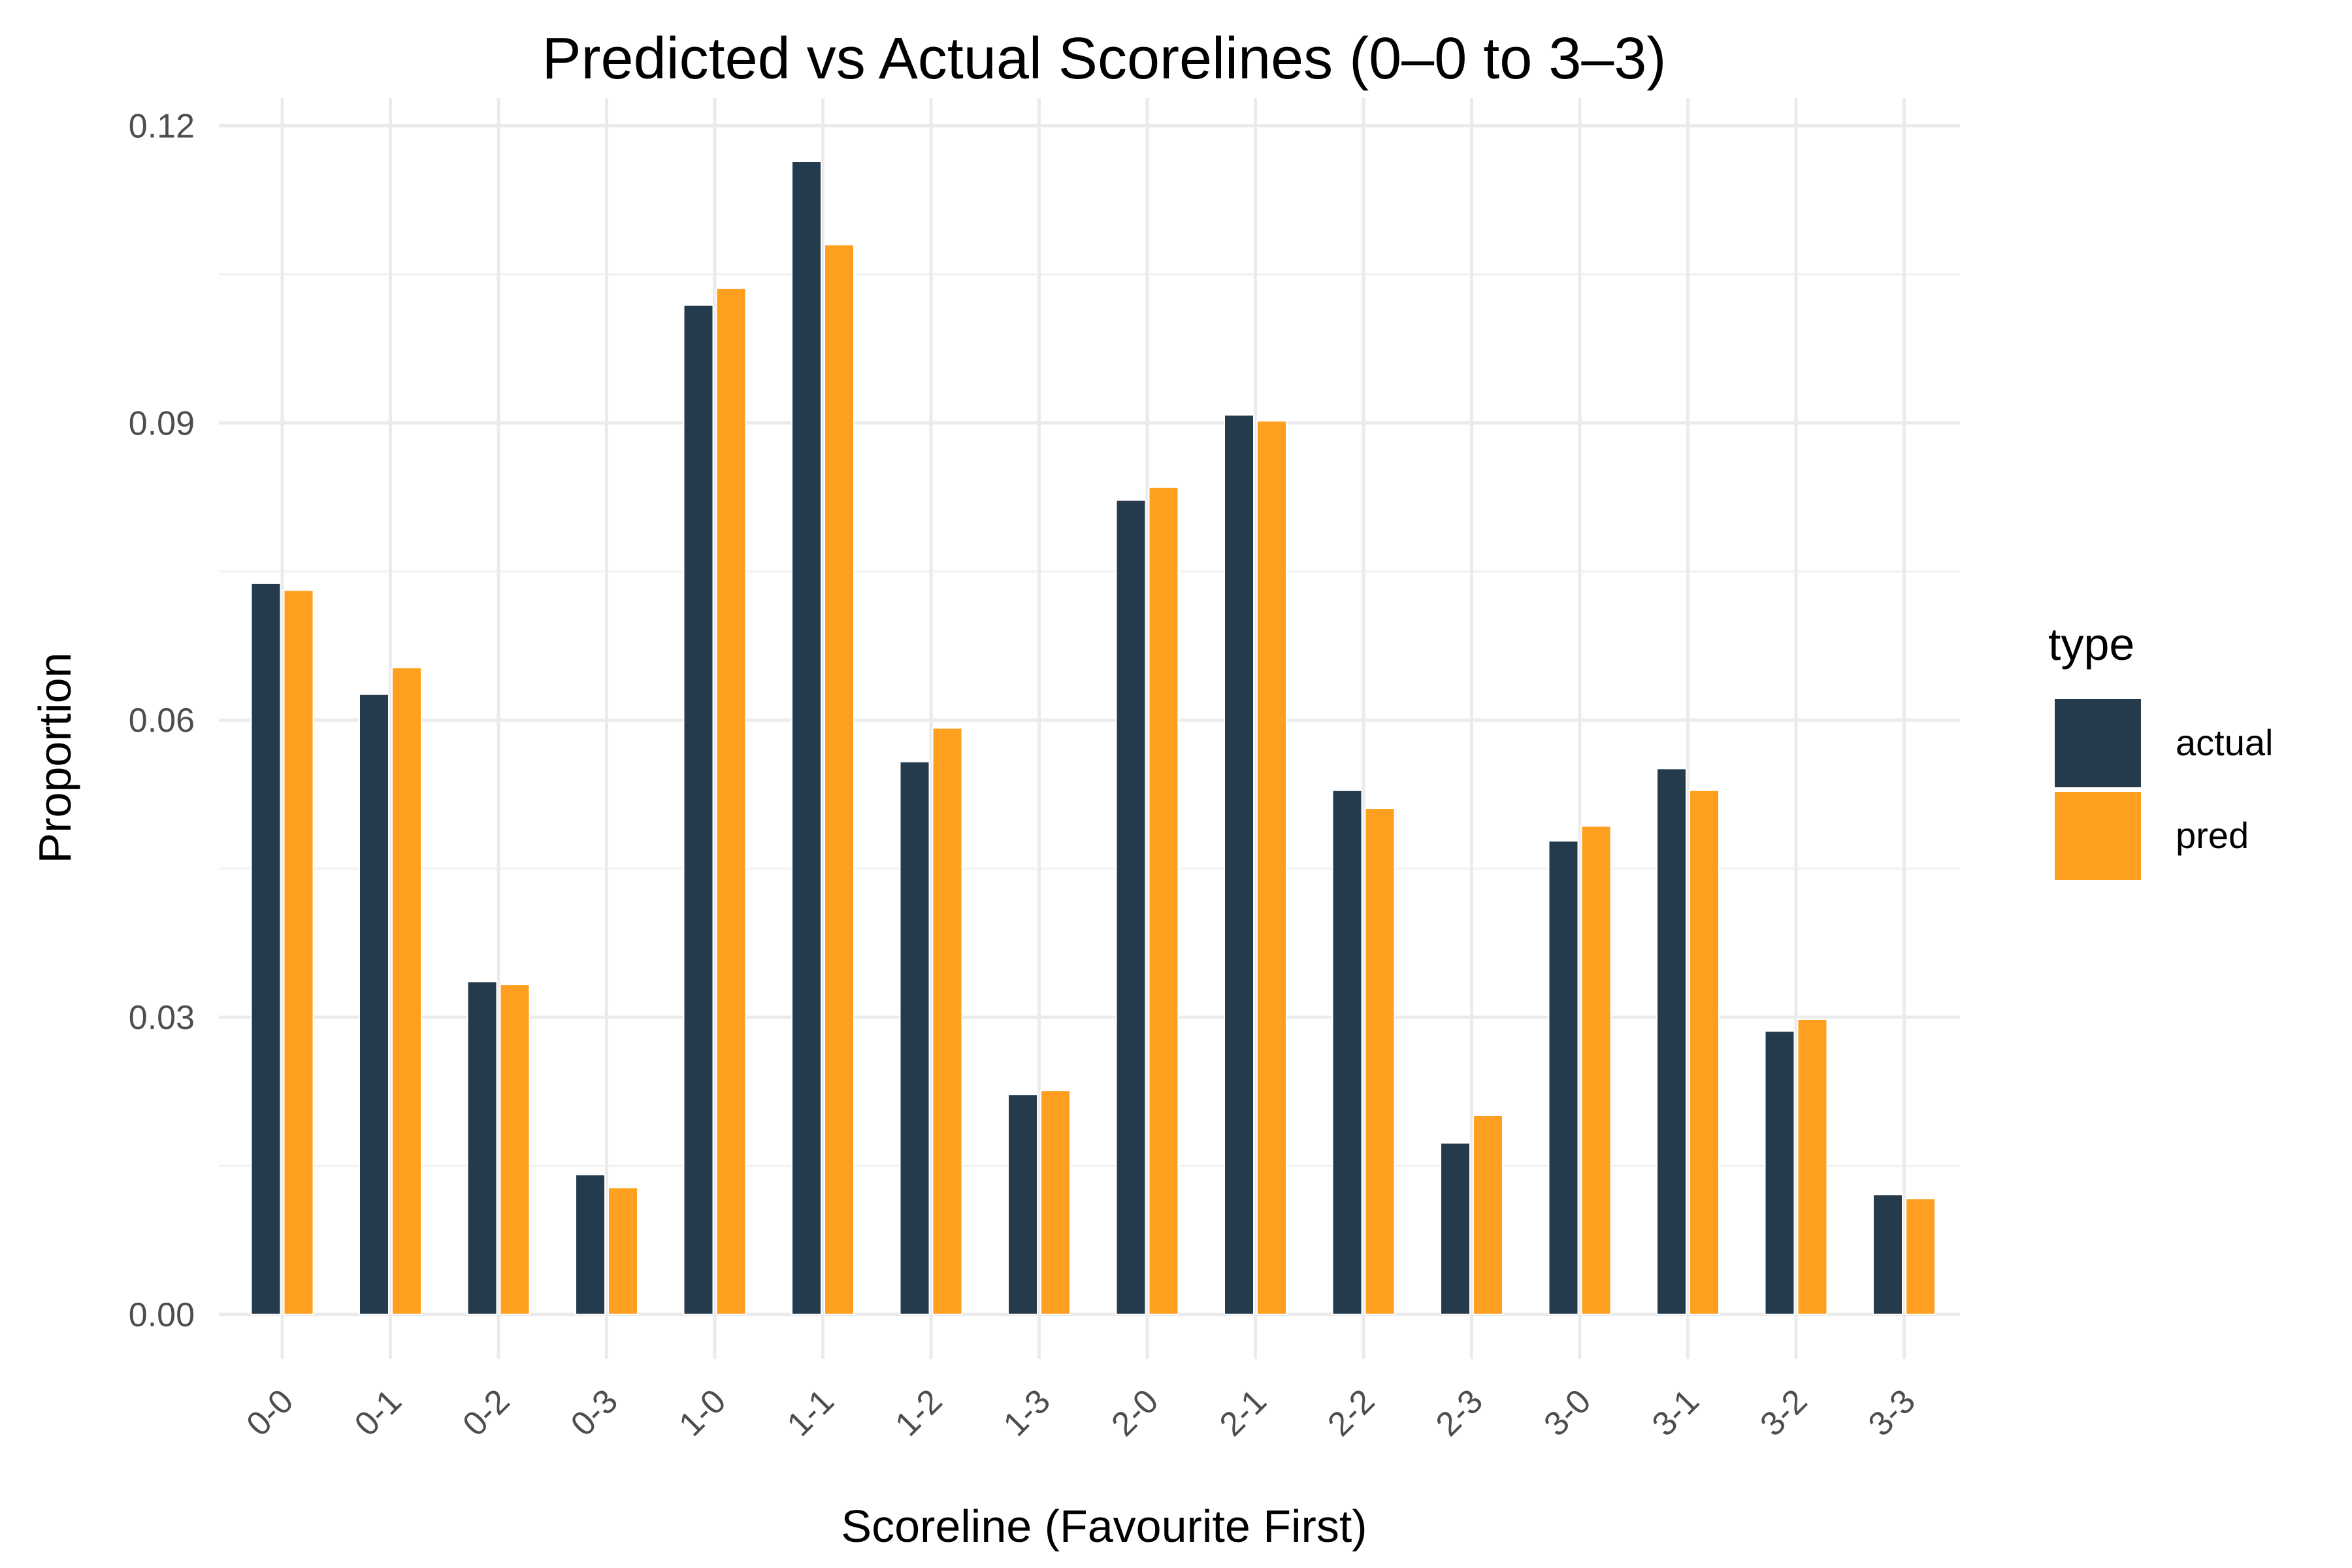 The image size is (2352, 1568). I want to click on x-tick-label: 2-0, so click(1135, 1412).